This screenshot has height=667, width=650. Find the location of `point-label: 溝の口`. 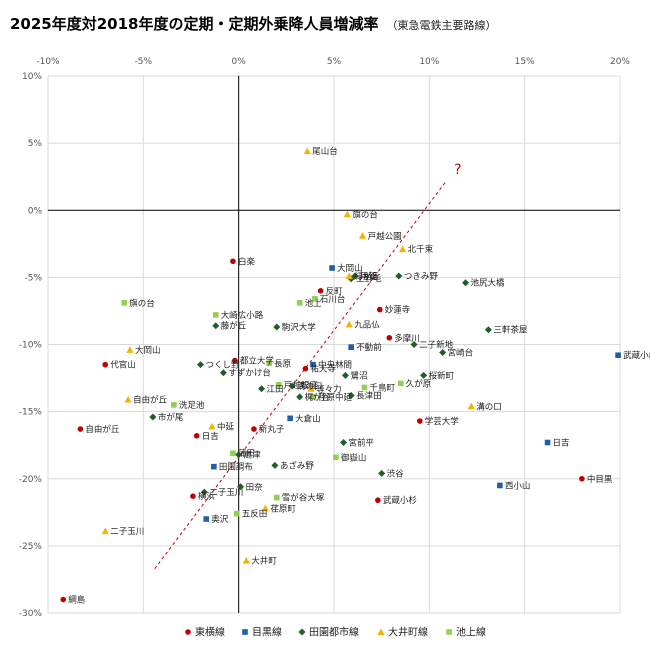

point-label: 溝の口 is located at coordinates (310, 386).